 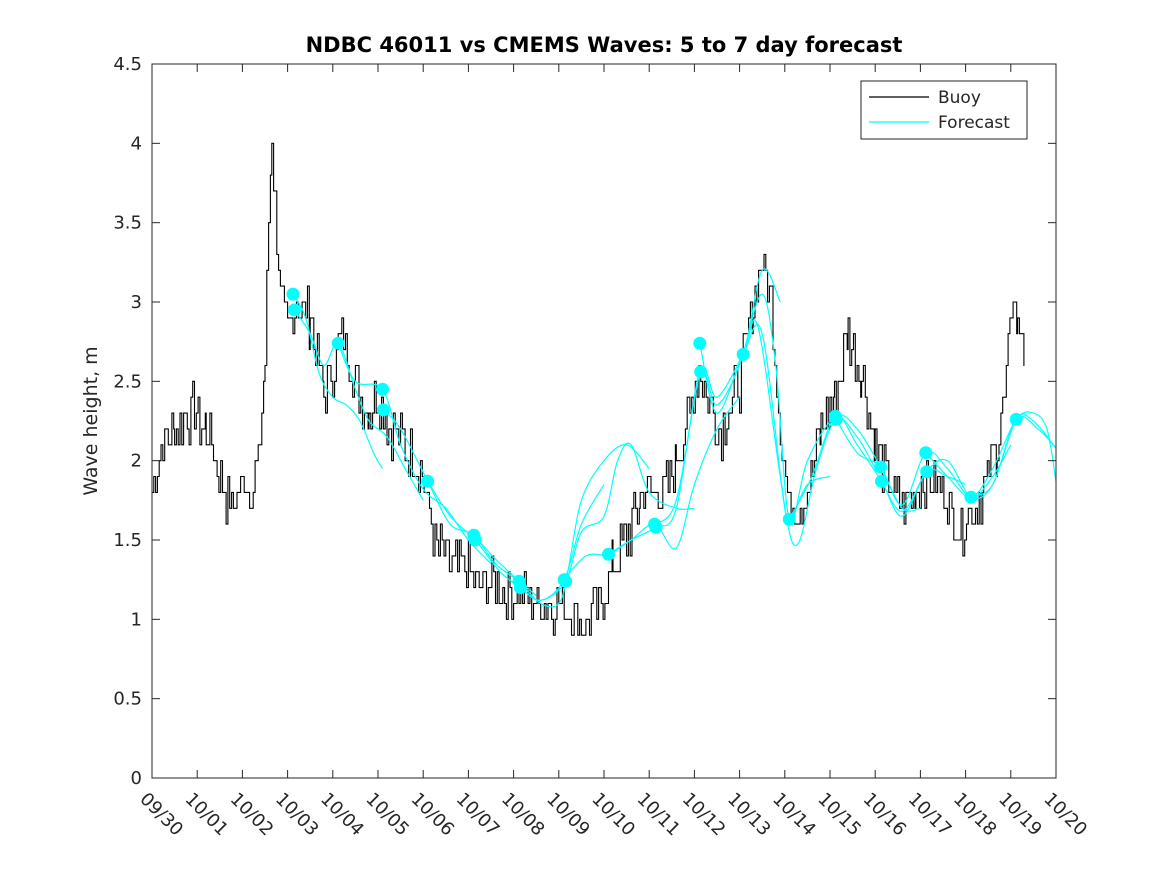 I want to click on y-tick-label: 4.5, so click(x=127, y=64).